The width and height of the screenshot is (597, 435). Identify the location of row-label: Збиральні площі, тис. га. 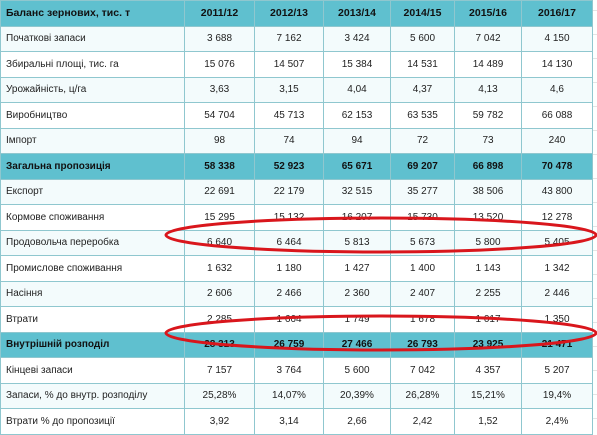
(92, 64).